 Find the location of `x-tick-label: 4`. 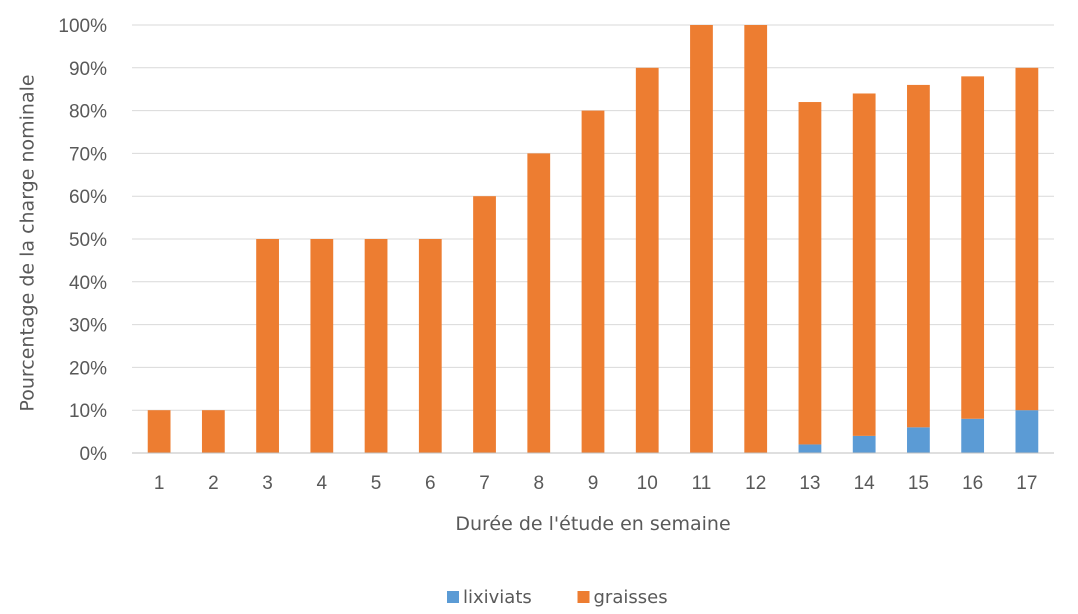

x-tick-label: 4 is located at coordinates (322, 483).